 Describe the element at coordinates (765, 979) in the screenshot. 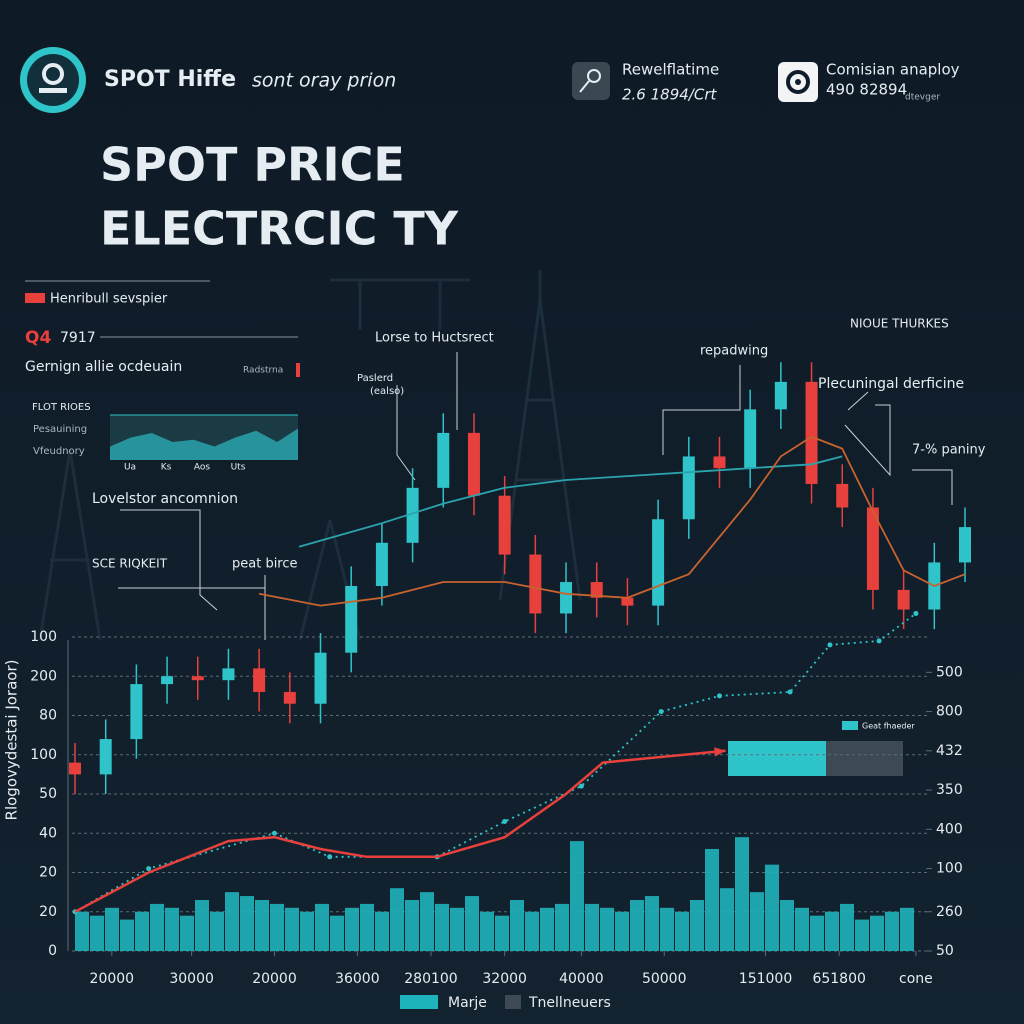

I see `x-tick-label: 151000` at that location.